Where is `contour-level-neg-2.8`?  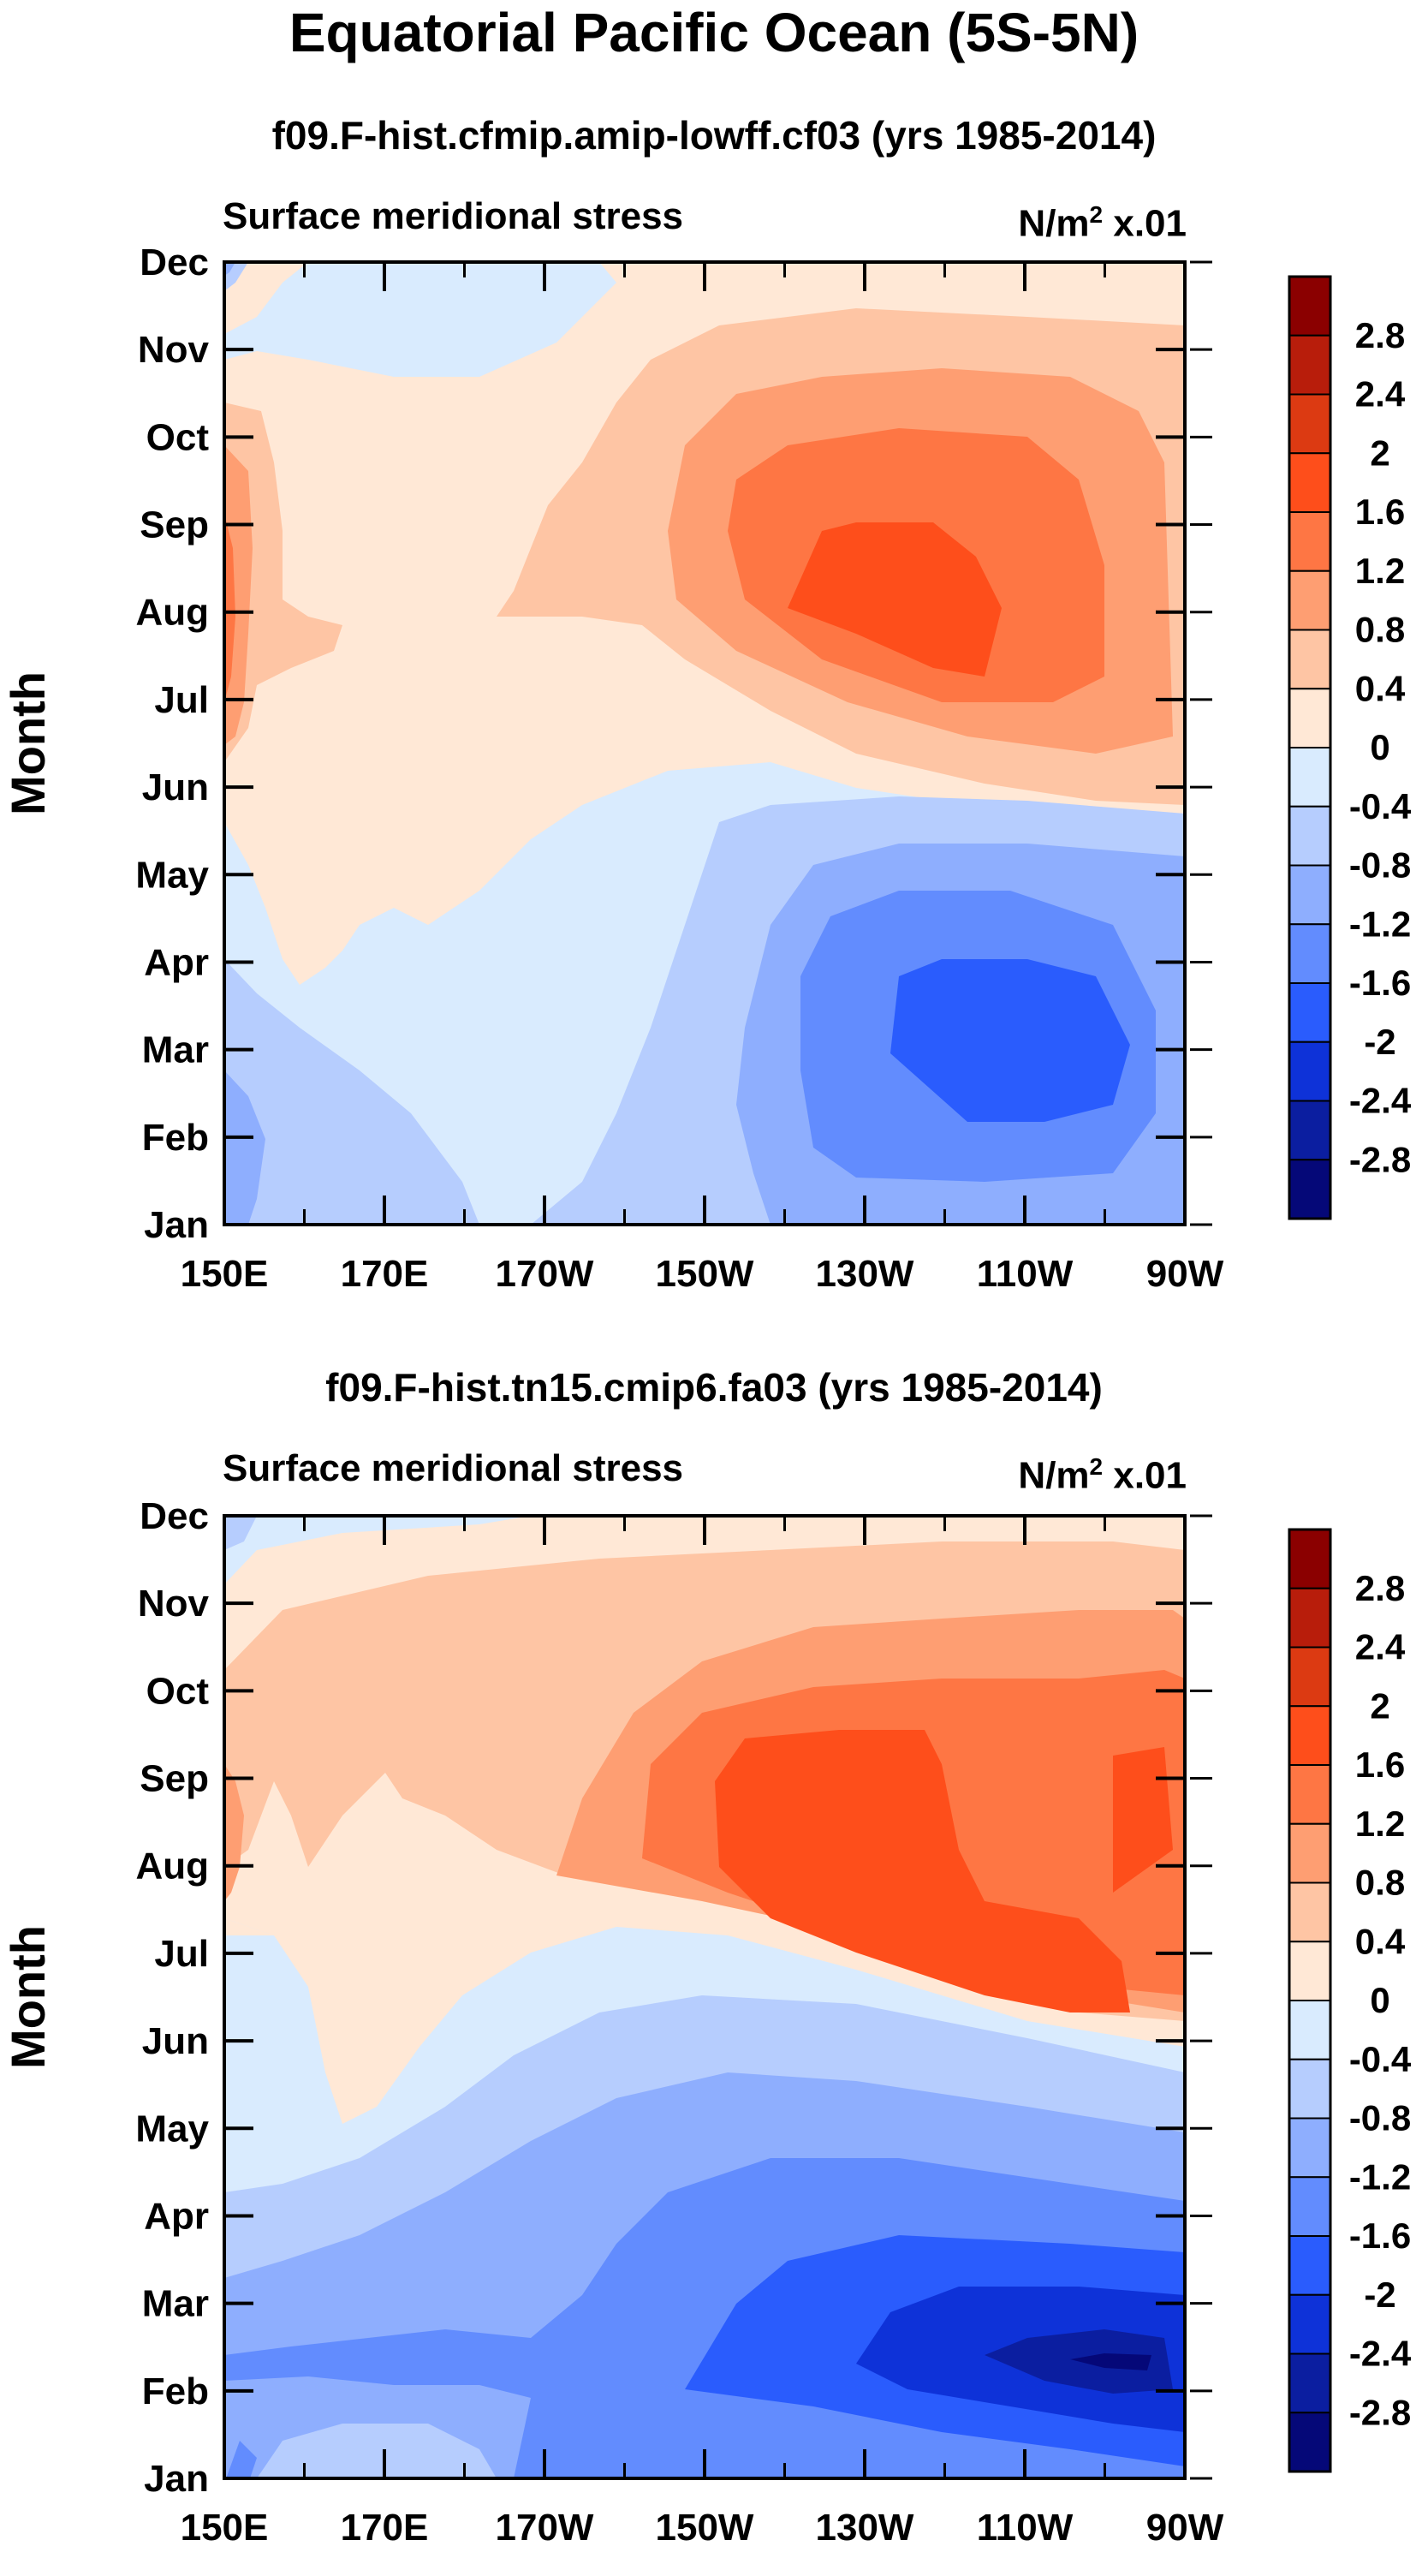
contour-level-neg-2.8 is located at coordinates (1110, 2361).